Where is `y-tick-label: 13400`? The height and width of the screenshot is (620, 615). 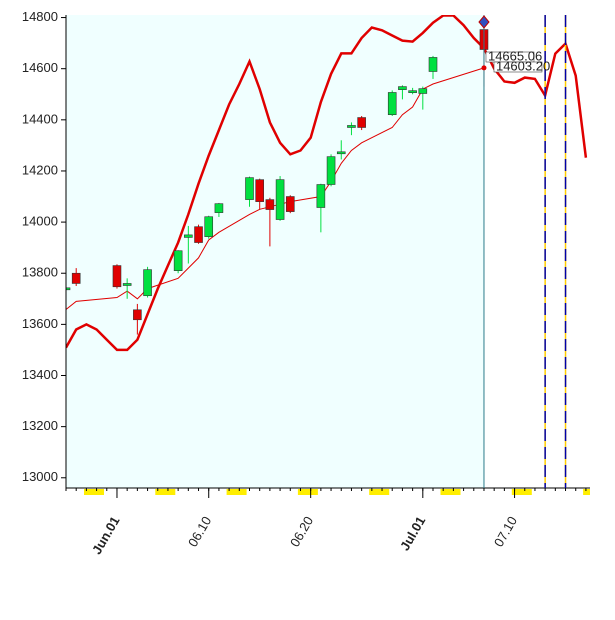 y-tick-label: 13400 is located at coordinates (40, 374).